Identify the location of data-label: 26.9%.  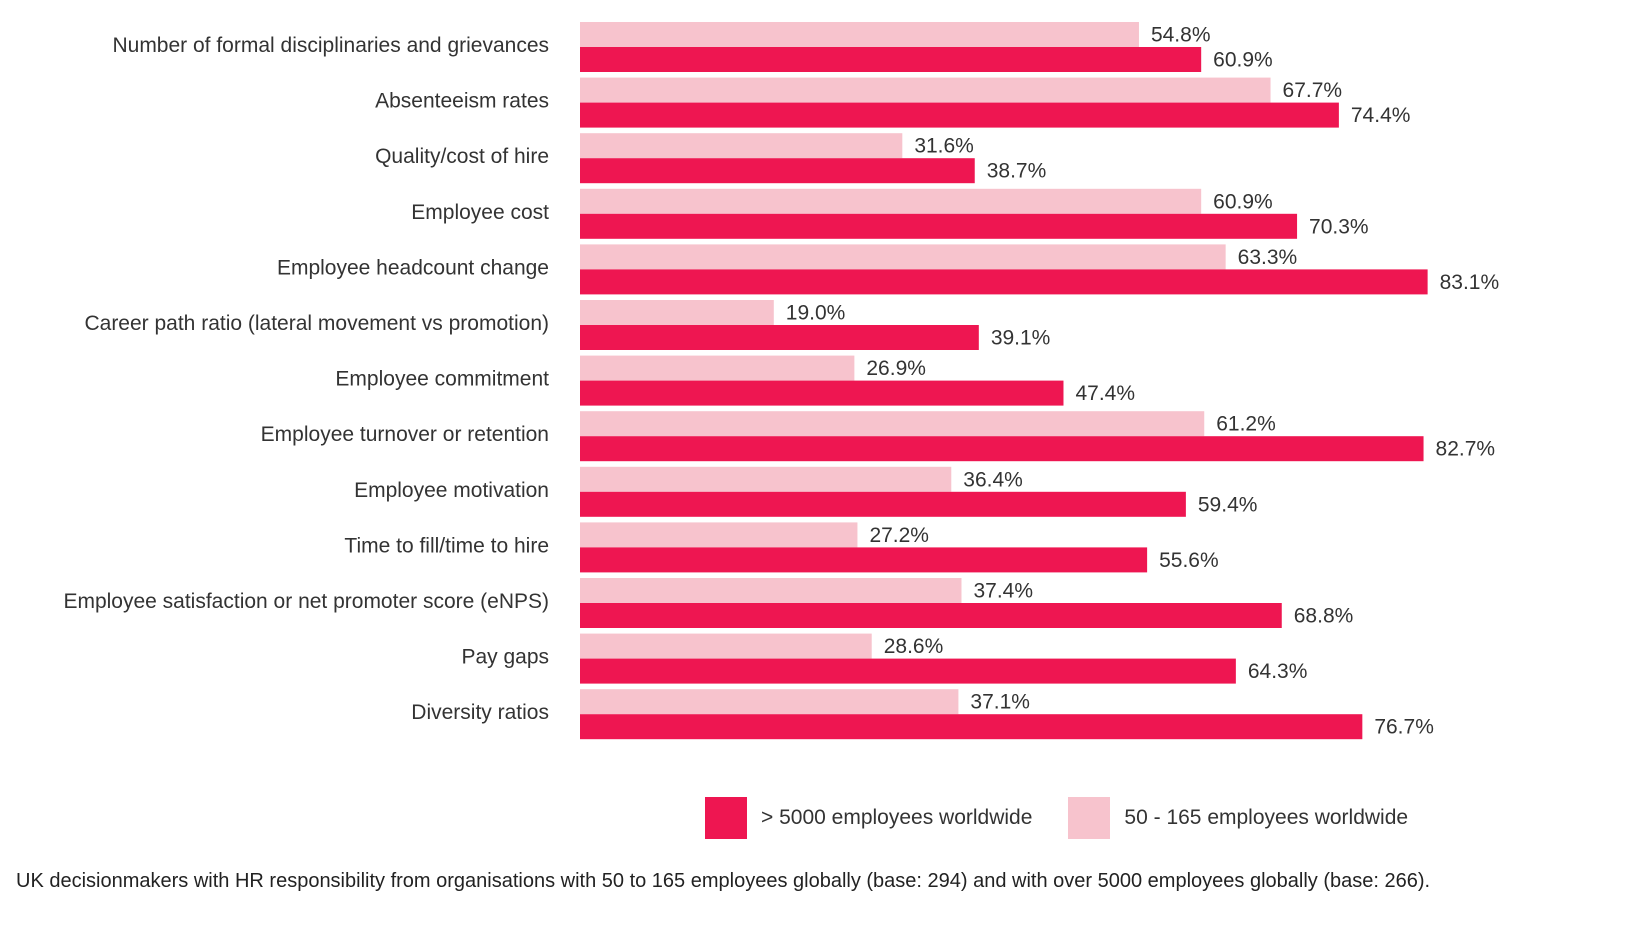
(896, 368).